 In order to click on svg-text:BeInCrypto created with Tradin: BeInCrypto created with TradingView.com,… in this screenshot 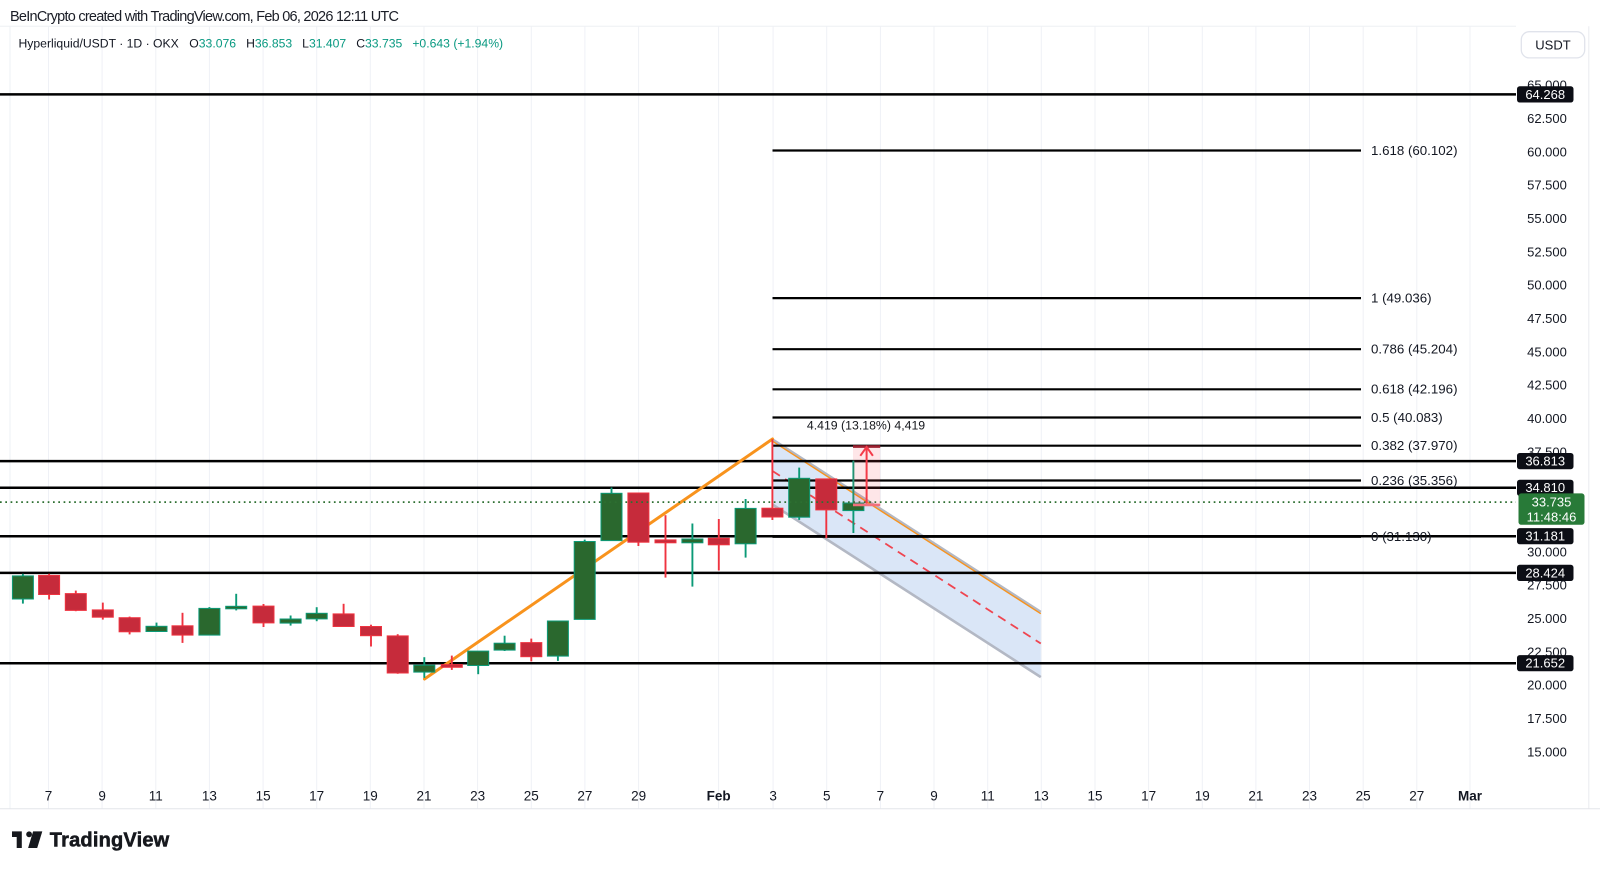, I will do `click(204, 17)`.